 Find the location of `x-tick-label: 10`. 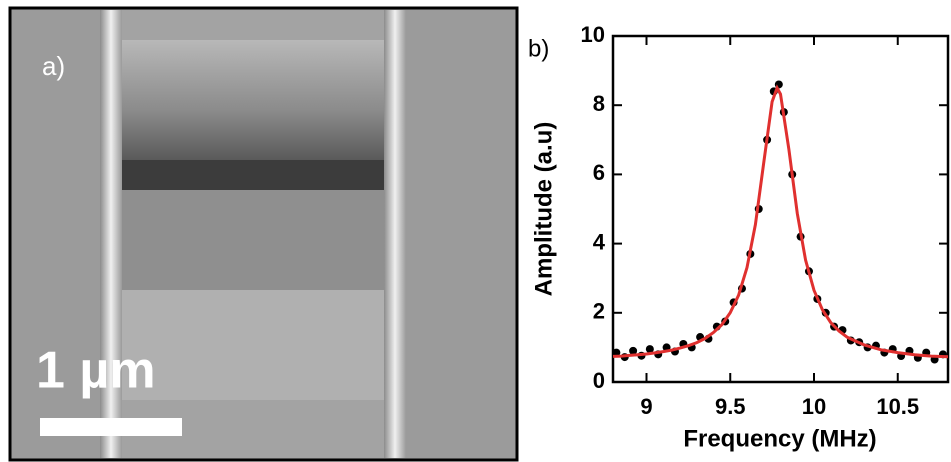

x-tick-label: 10 is located at coordinates (814, 406).